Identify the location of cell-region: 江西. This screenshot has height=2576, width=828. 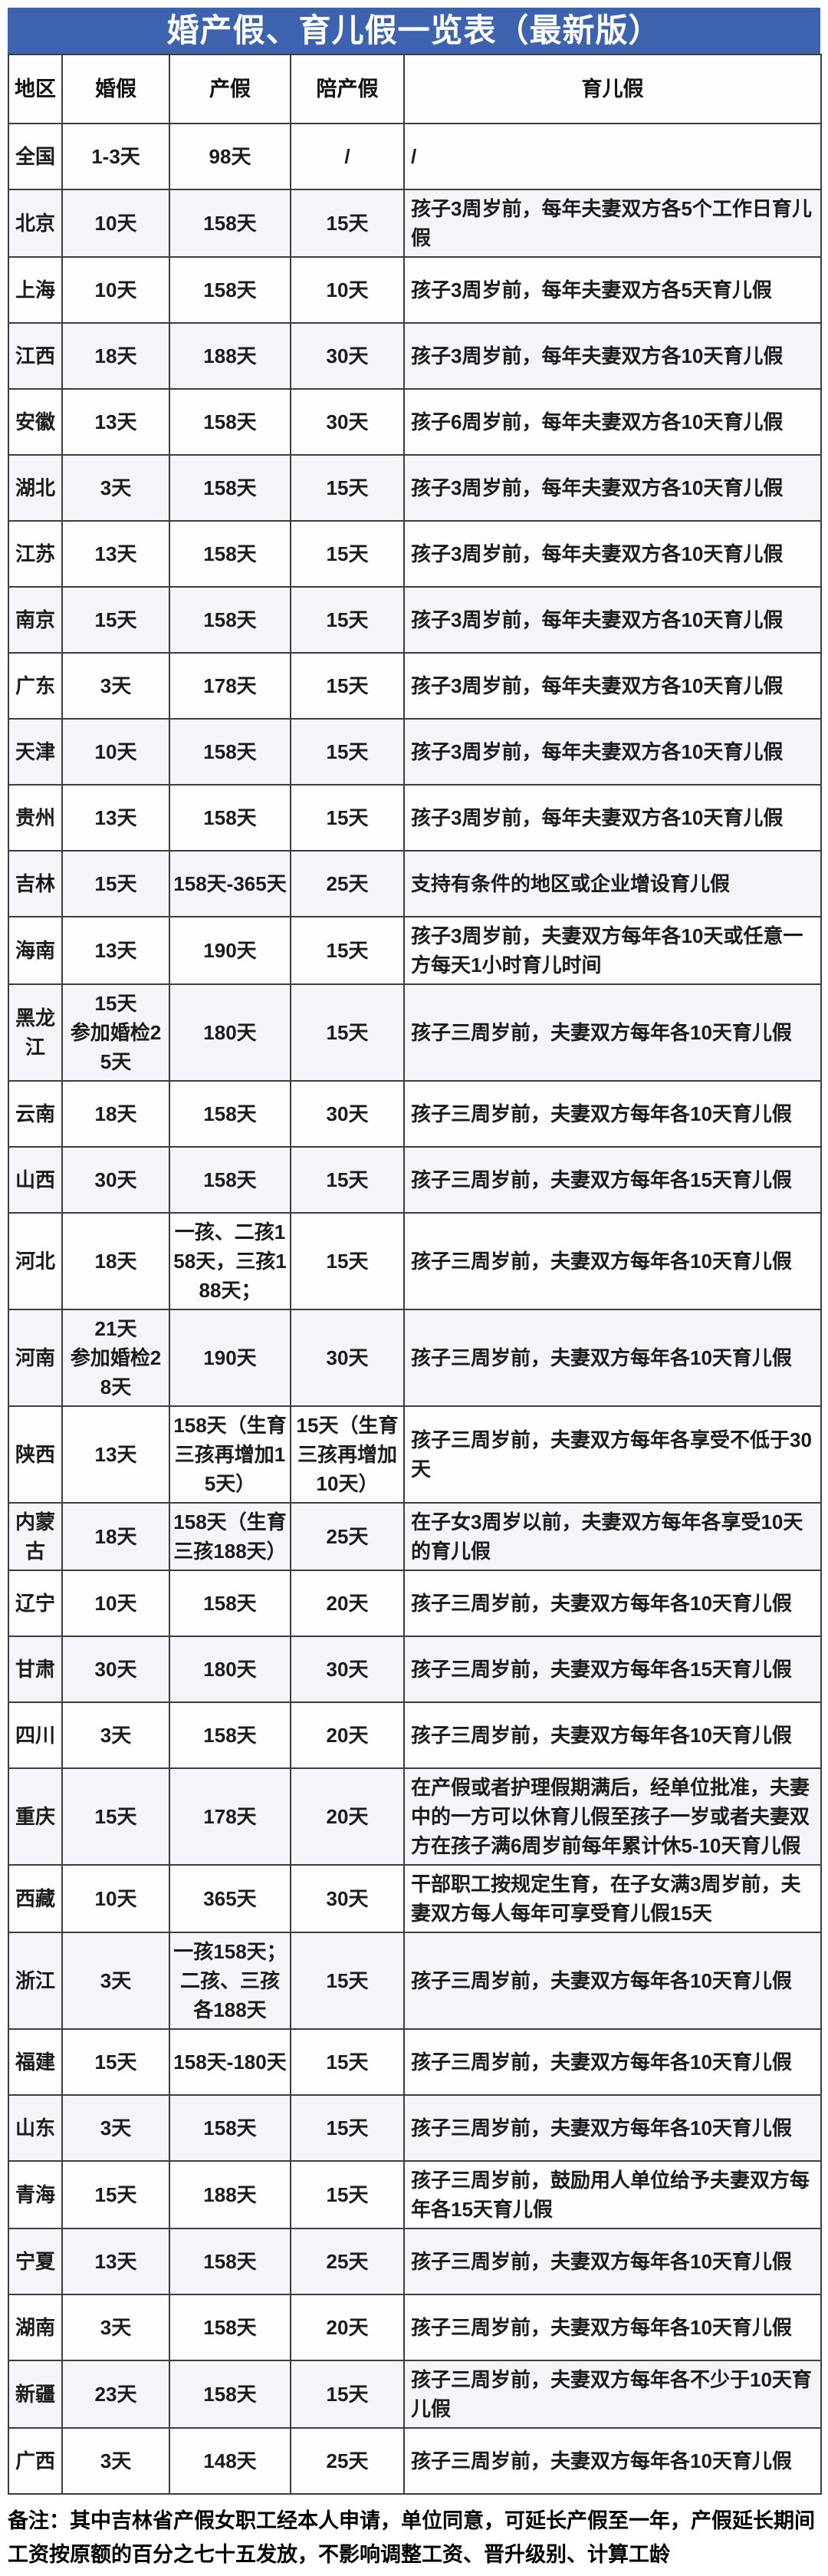
(36, 356).